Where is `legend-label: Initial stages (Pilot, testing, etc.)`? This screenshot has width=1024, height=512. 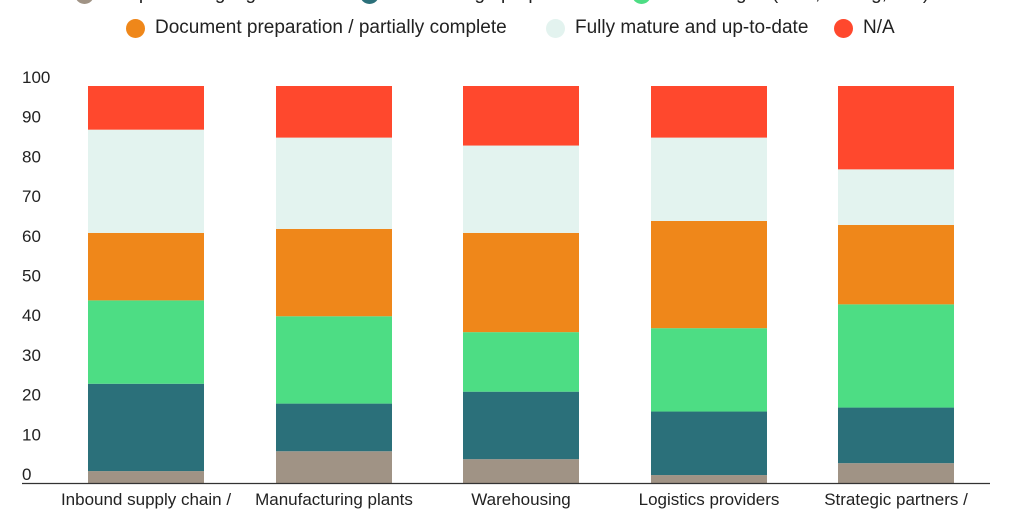 legend-label: Initial stages (Pilot, testing, etc.) is located at coordinates (795, 2).